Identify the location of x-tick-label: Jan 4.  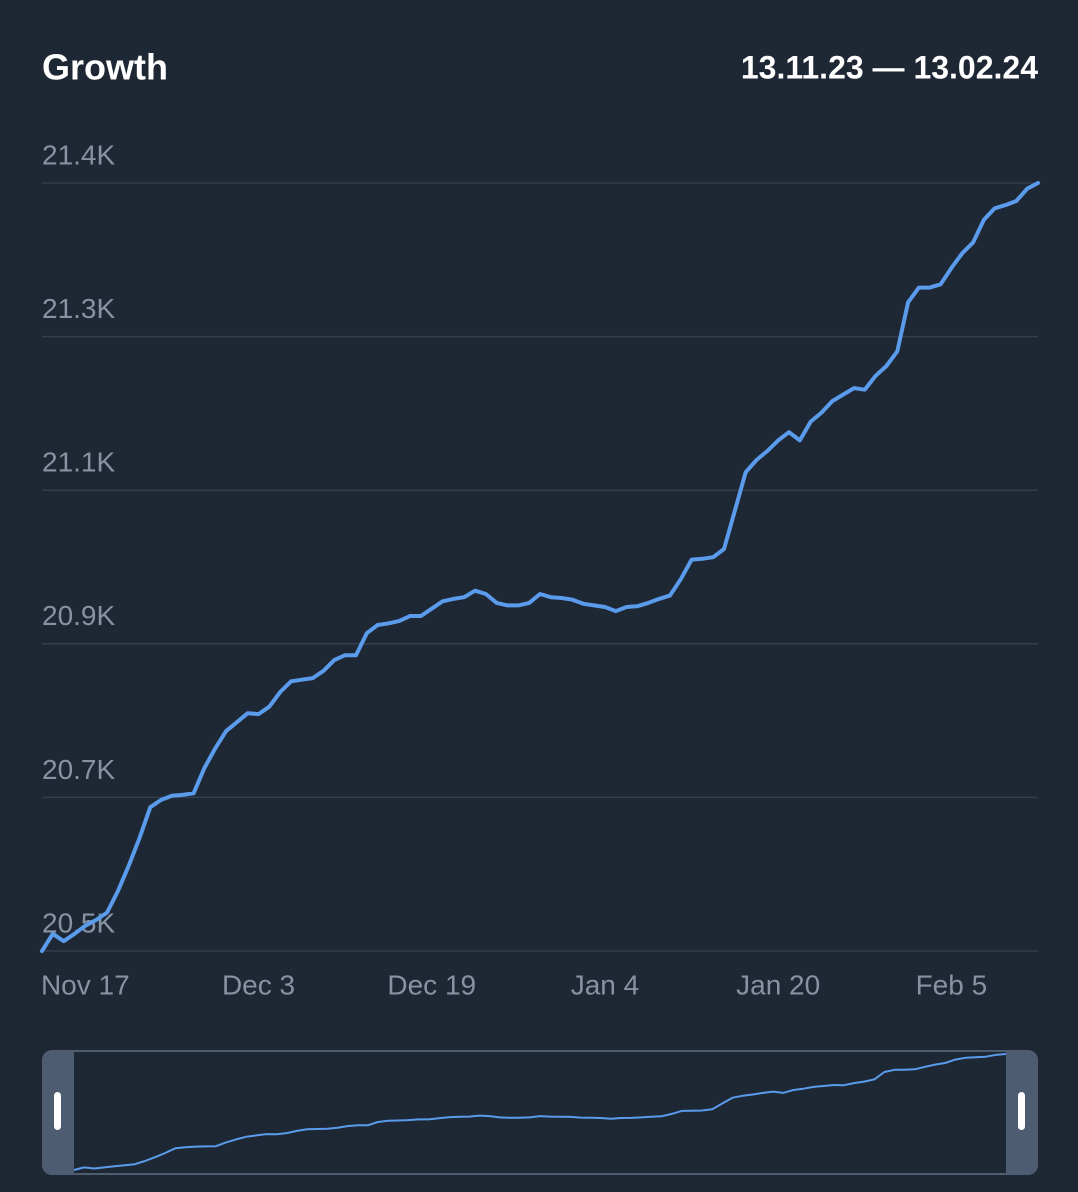
(605, 984).